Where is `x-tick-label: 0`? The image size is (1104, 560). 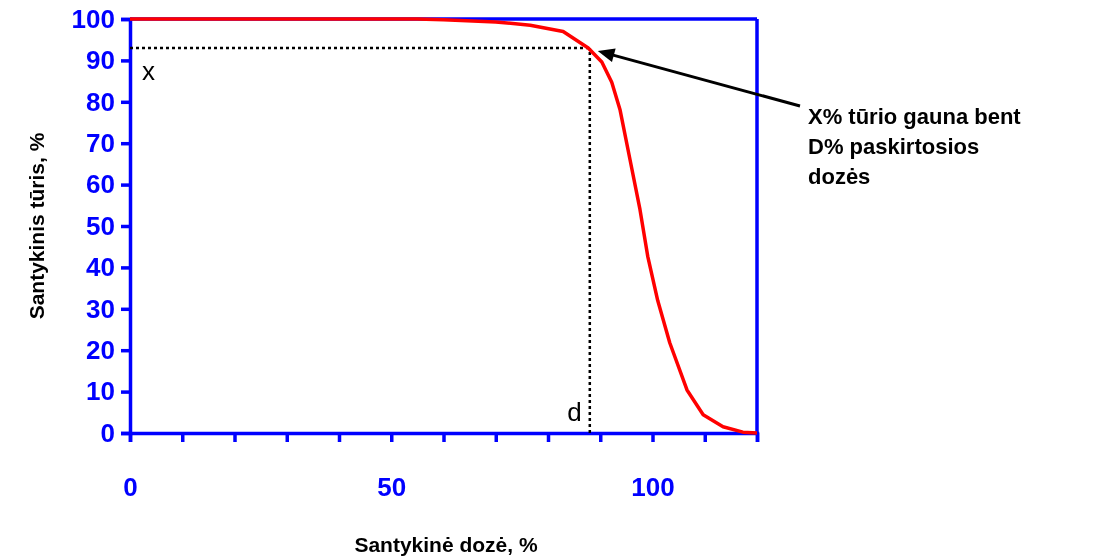
x-tick-label: 0 is located at coordinates (130, 487).